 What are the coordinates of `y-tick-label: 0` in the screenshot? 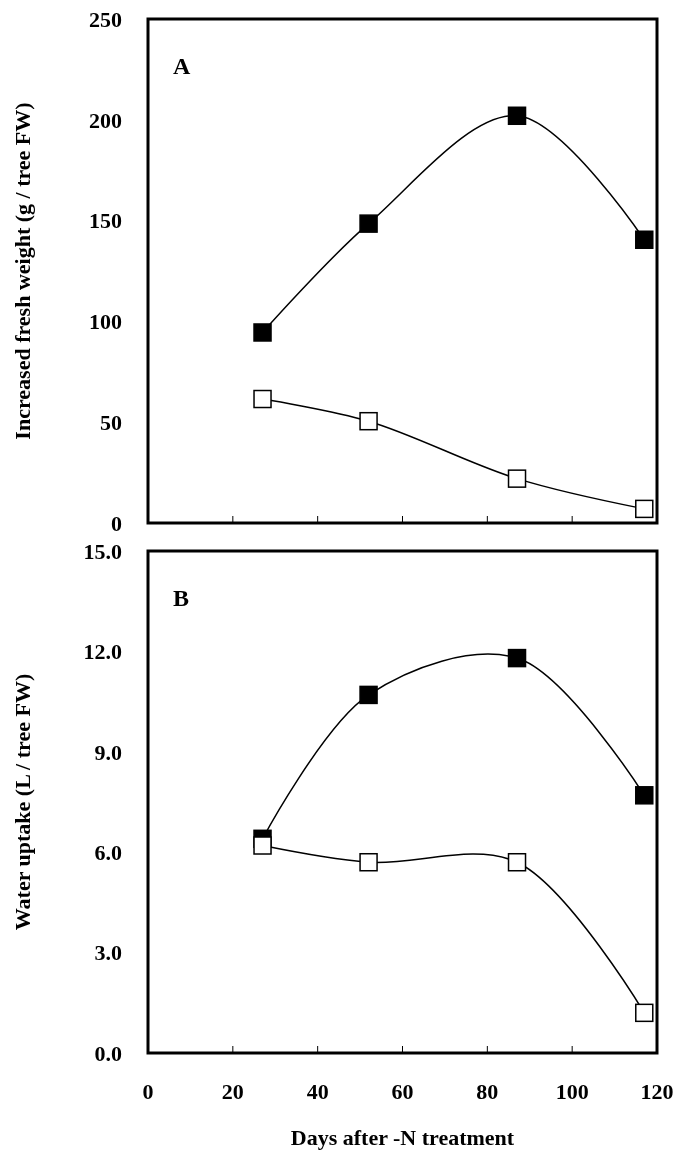 It's located at (116, 523).